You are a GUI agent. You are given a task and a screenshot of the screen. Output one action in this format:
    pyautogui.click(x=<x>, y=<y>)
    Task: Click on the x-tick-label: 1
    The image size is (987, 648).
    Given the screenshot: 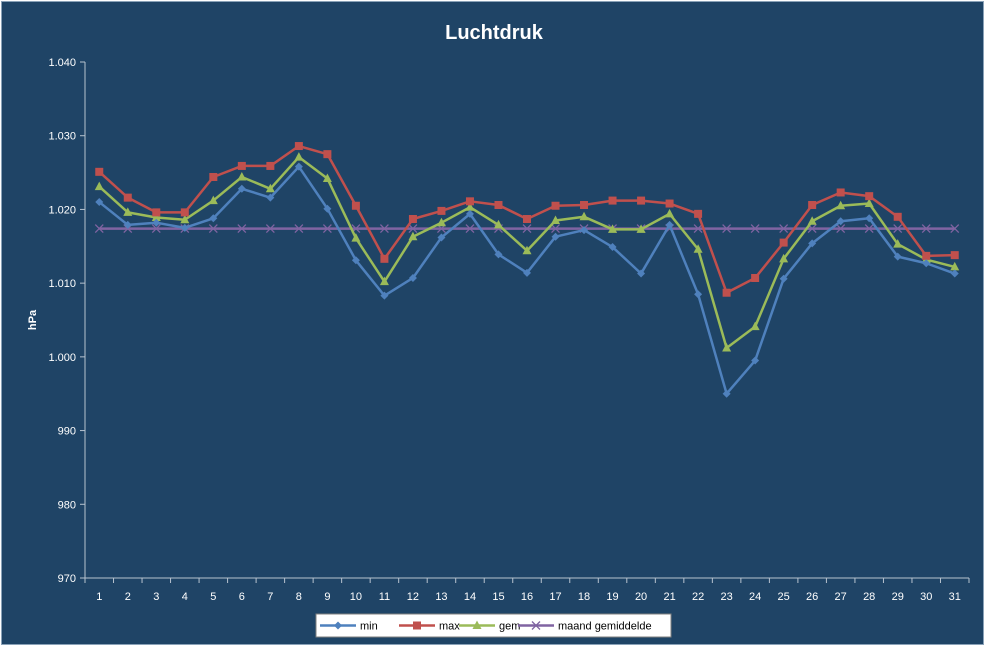 What is the action you would take?
    pyautogui.click(x=99, y=597)
    